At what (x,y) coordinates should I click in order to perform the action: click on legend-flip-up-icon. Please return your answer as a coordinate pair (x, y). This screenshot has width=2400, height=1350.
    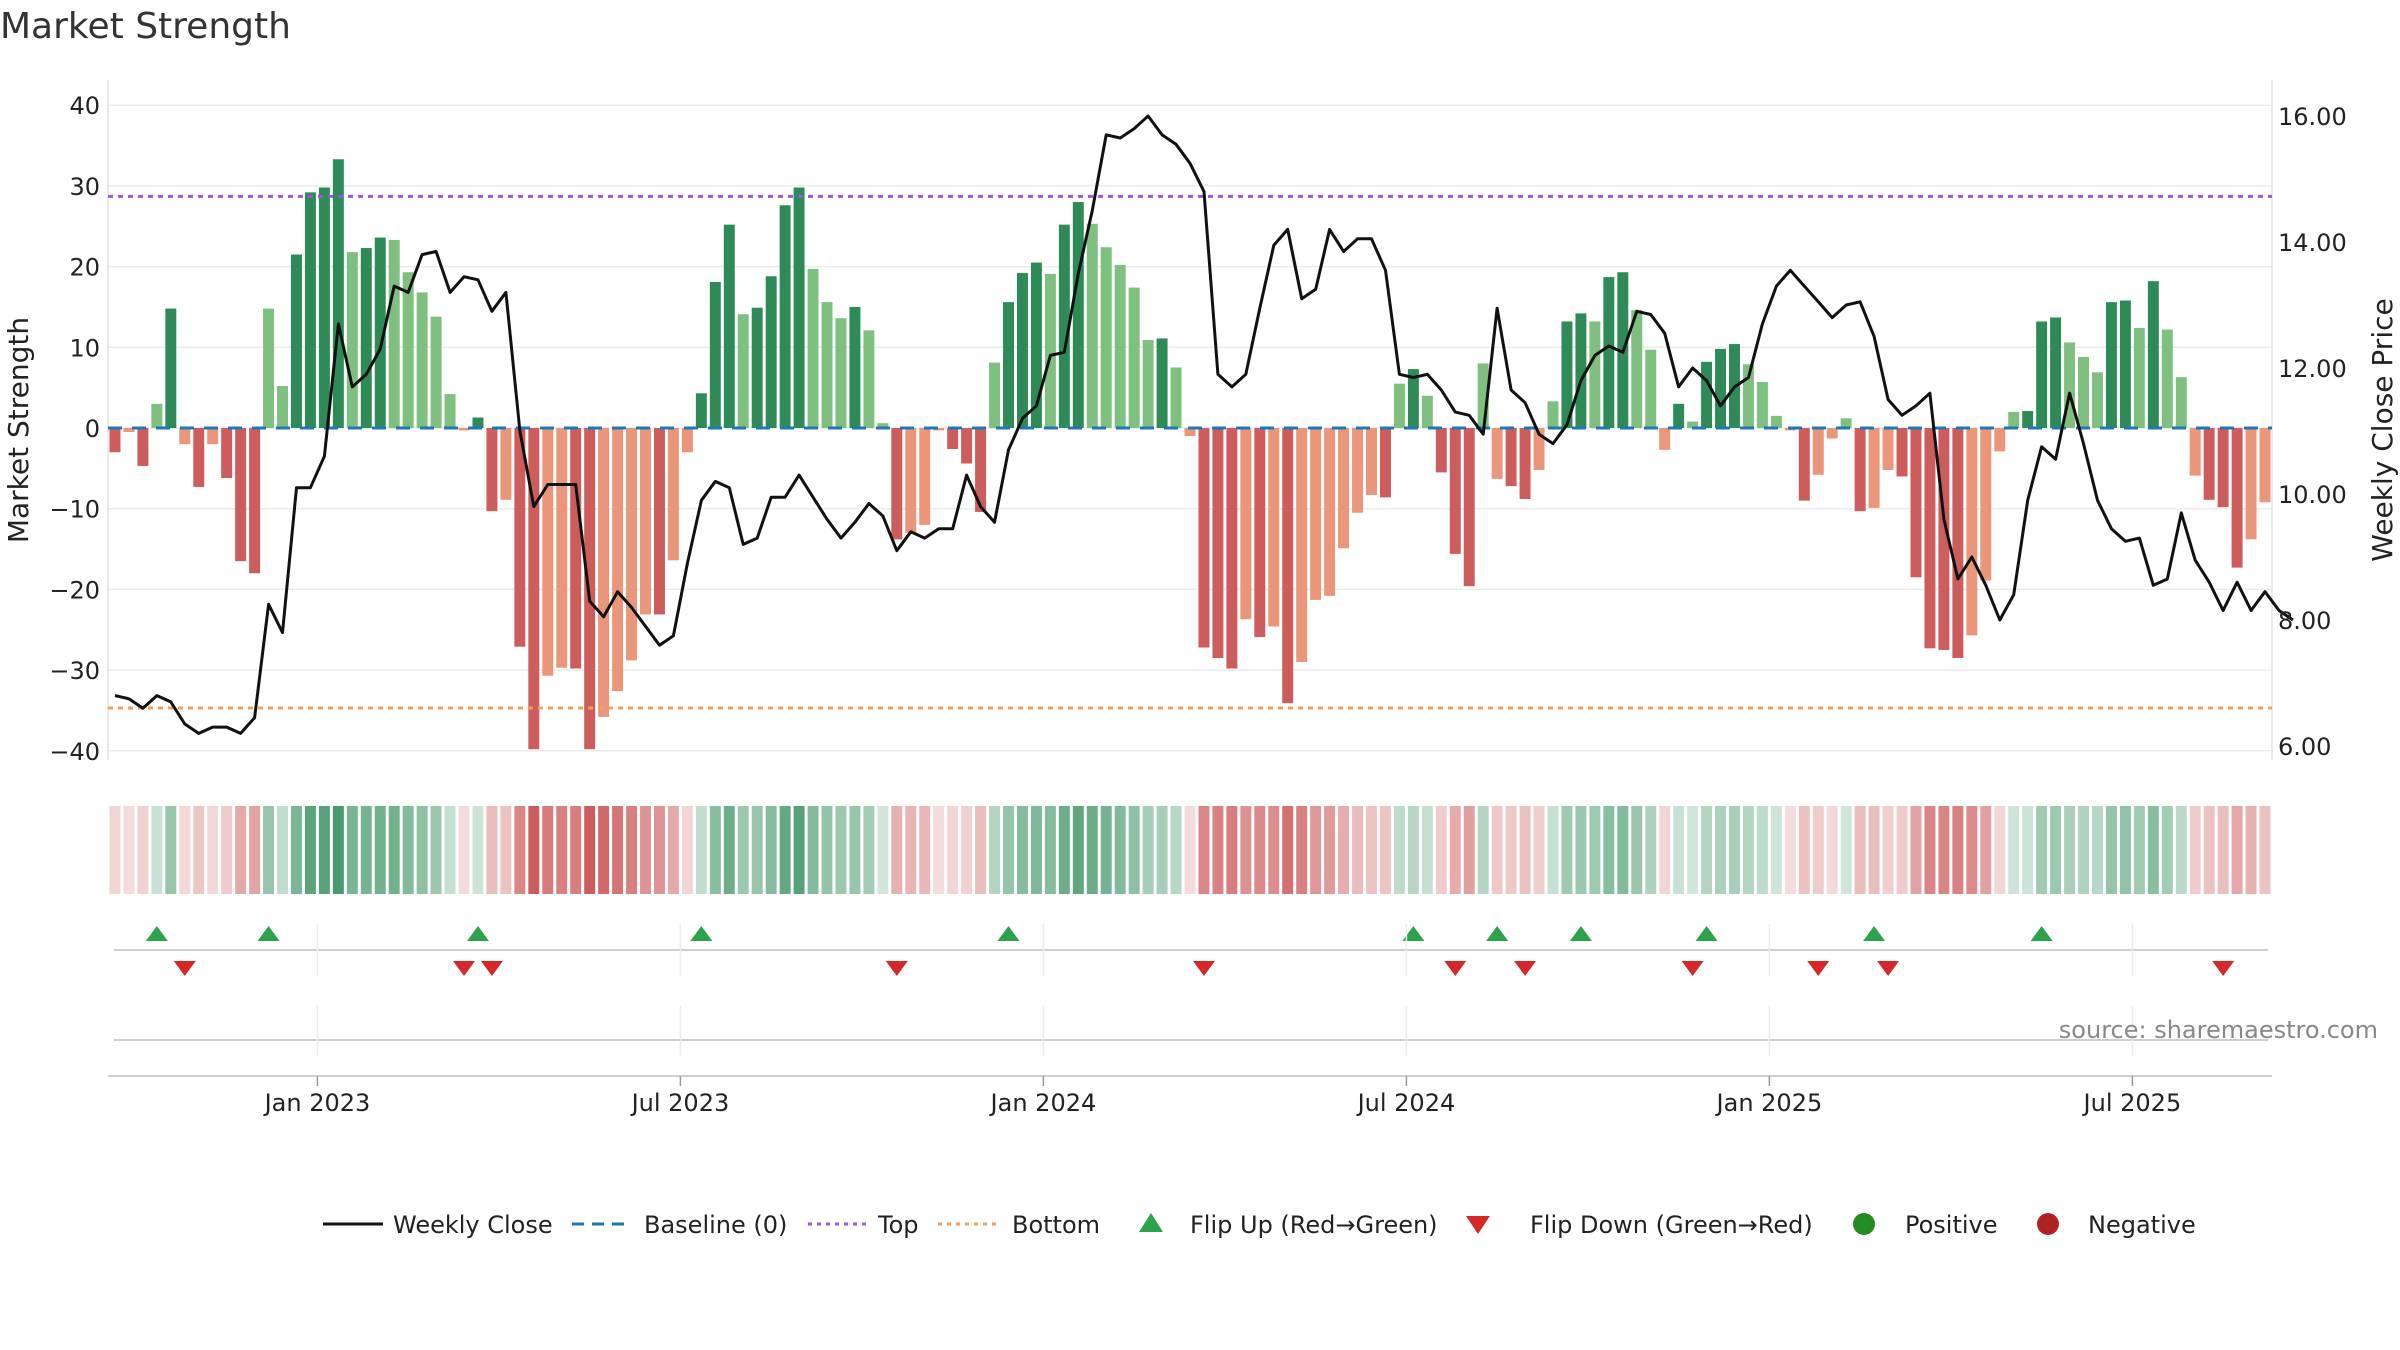
    Looking at the image, I should click on (1151, 1222).